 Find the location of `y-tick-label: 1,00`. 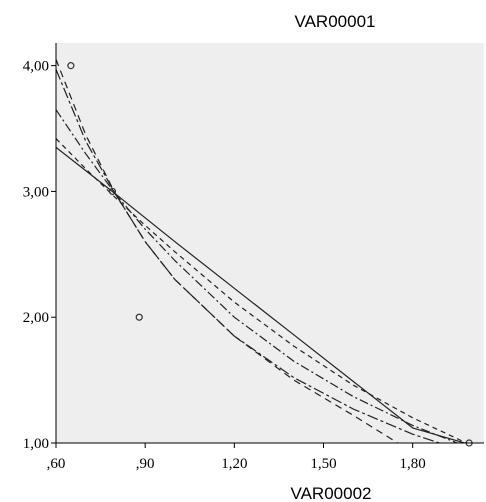

y-tick-label: 1,00 is located at coordinates (36, 444).